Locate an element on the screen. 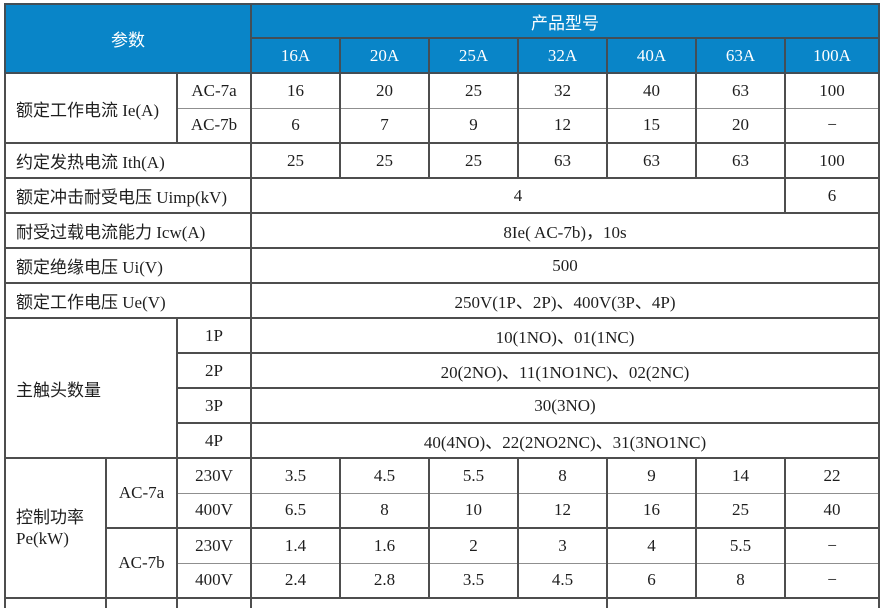  sublabel-pe-ac7a: AC-7a is located at coordinates (141, 493).